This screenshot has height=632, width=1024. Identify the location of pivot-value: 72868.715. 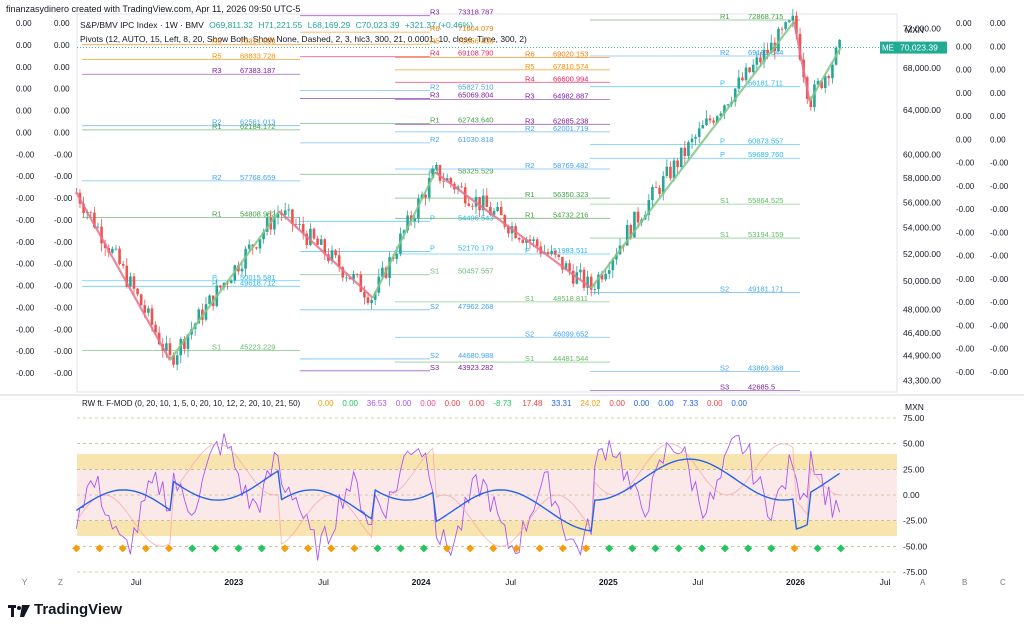
(765, 16).